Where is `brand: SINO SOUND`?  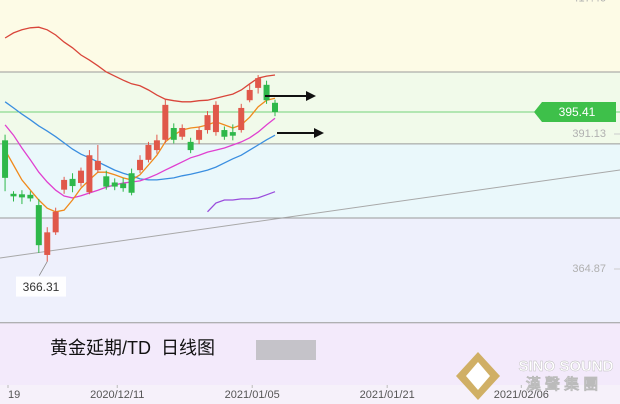
brand: SINO SOUND is located at coordinates (565, 366).